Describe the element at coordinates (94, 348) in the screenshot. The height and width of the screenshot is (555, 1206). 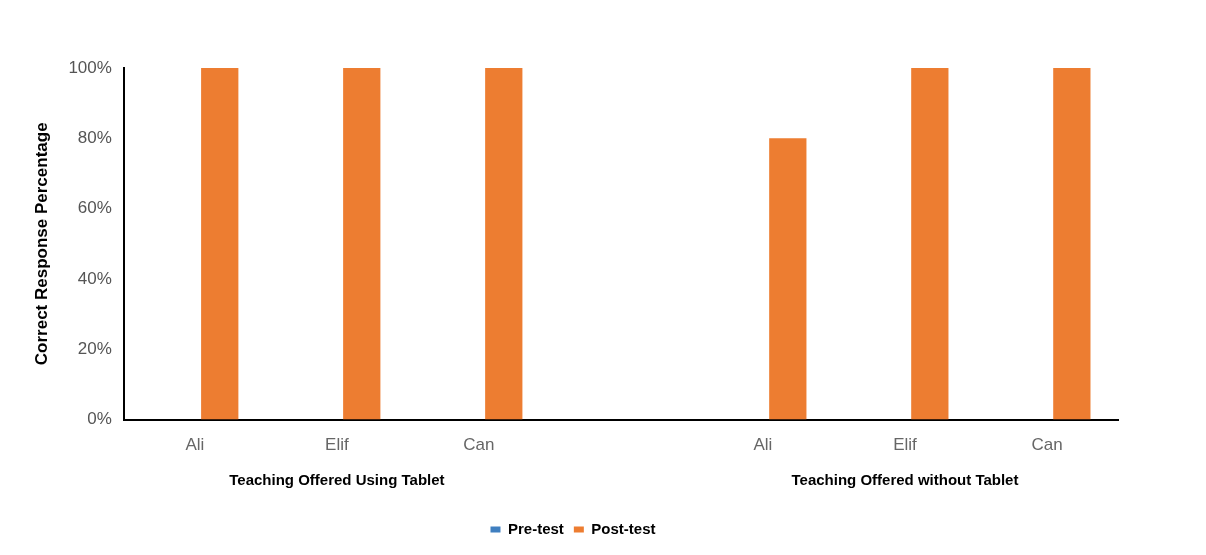
I see `y-tick-label: 20%` at that location.